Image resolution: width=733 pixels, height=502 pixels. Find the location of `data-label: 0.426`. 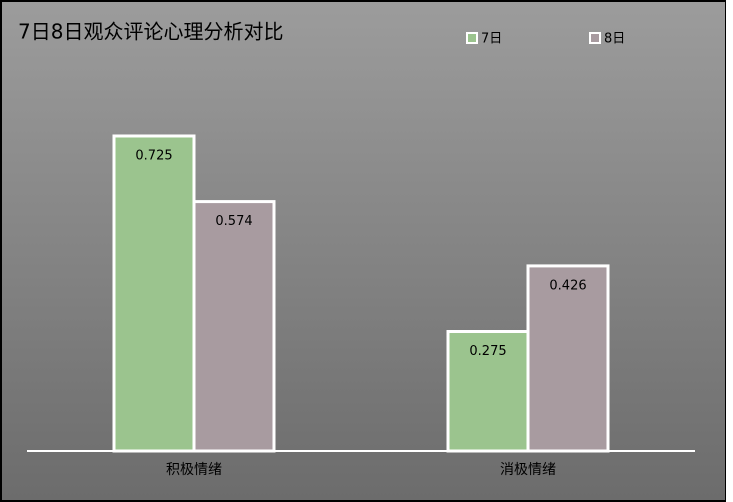

data-label: 0.426 is located at coordinates (567, 285).